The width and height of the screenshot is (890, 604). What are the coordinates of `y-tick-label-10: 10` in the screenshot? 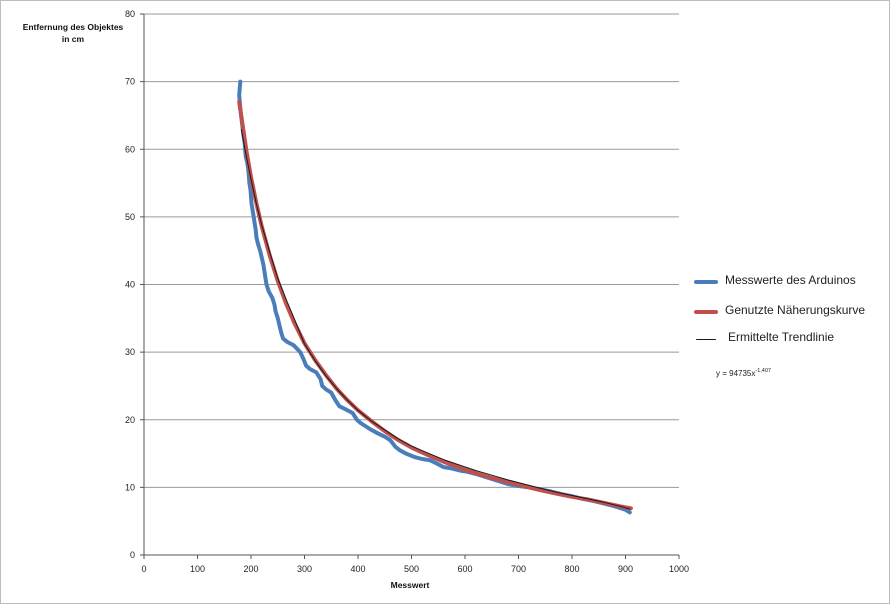 It's located at (130, 487).